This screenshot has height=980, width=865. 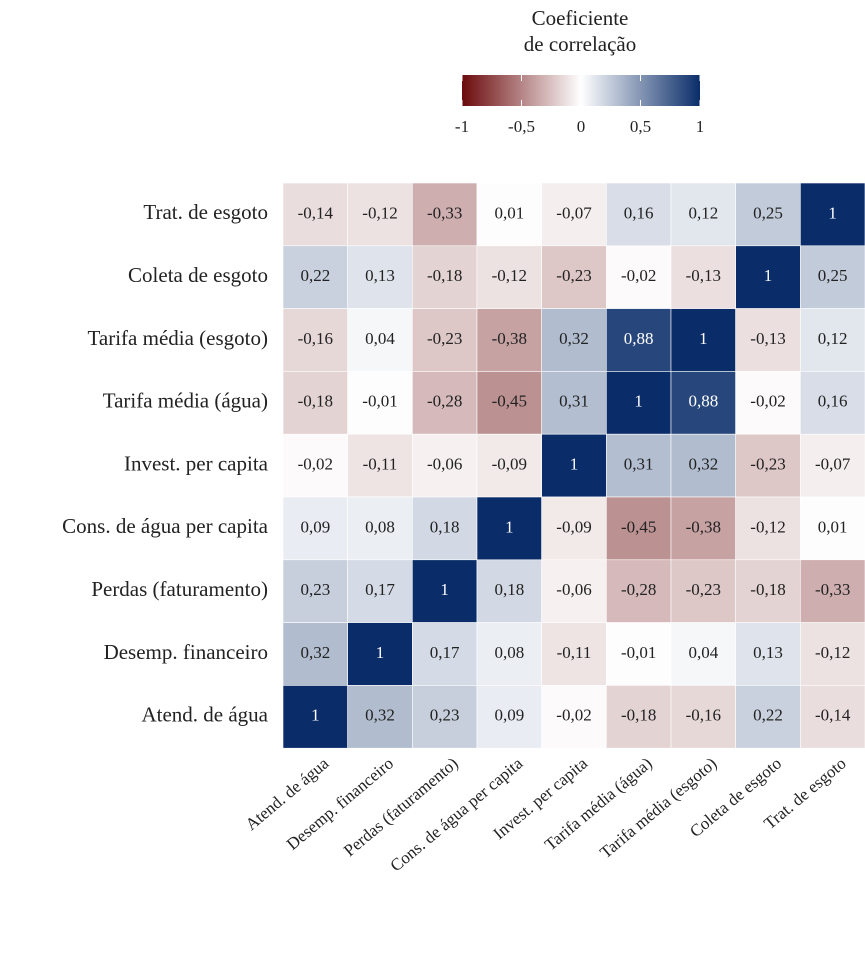 What do you see at coordinates (185, 401) in the screenshot?
I see `y-tick-label: Tarifa média (água)` at bounding box center [185, 401].